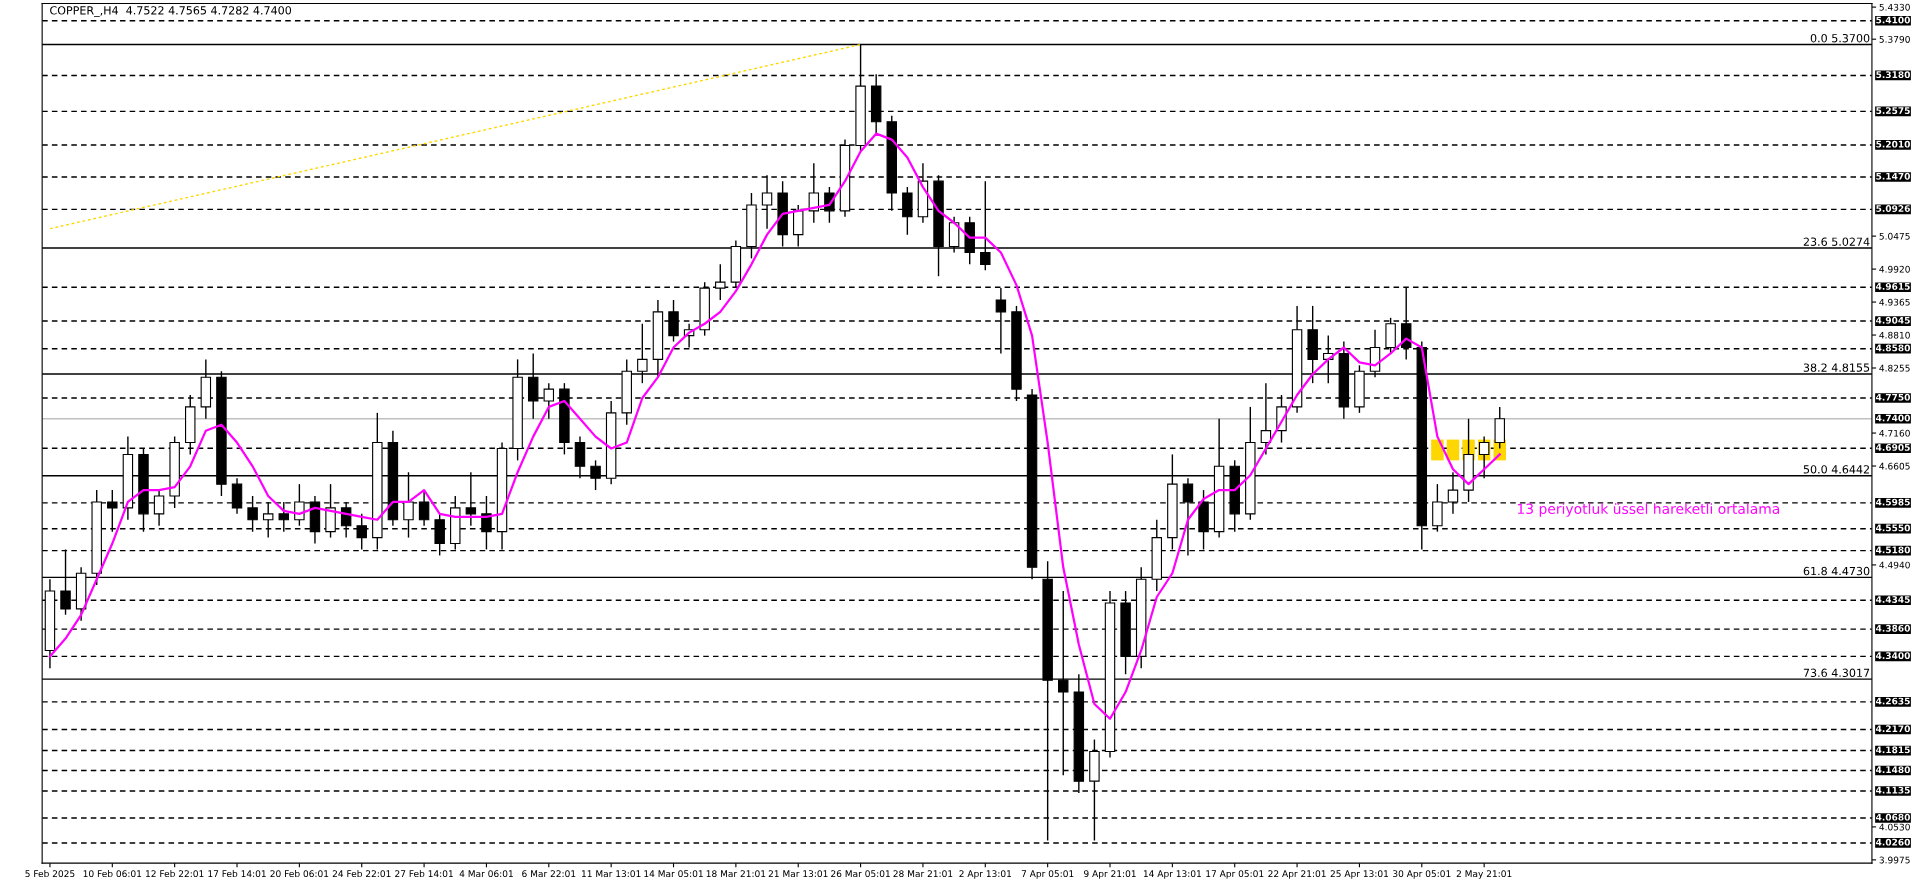 The height and width of the screenshot is (888, 1916). I want to click on ref-line-label: 38.2 4.8155, so click(1836, 367).